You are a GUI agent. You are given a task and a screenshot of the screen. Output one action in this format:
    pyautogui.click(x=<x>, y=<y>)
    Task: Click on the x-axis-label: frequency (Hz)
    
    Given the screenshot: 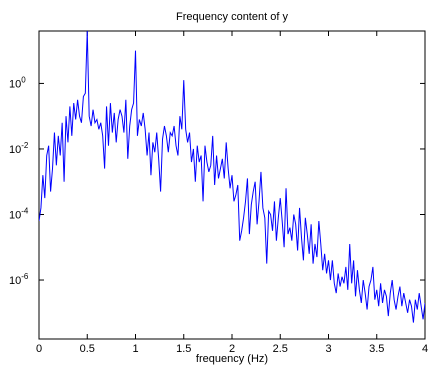 What is the action you would take?
    pyautogui.click(x=232, y=359)
    